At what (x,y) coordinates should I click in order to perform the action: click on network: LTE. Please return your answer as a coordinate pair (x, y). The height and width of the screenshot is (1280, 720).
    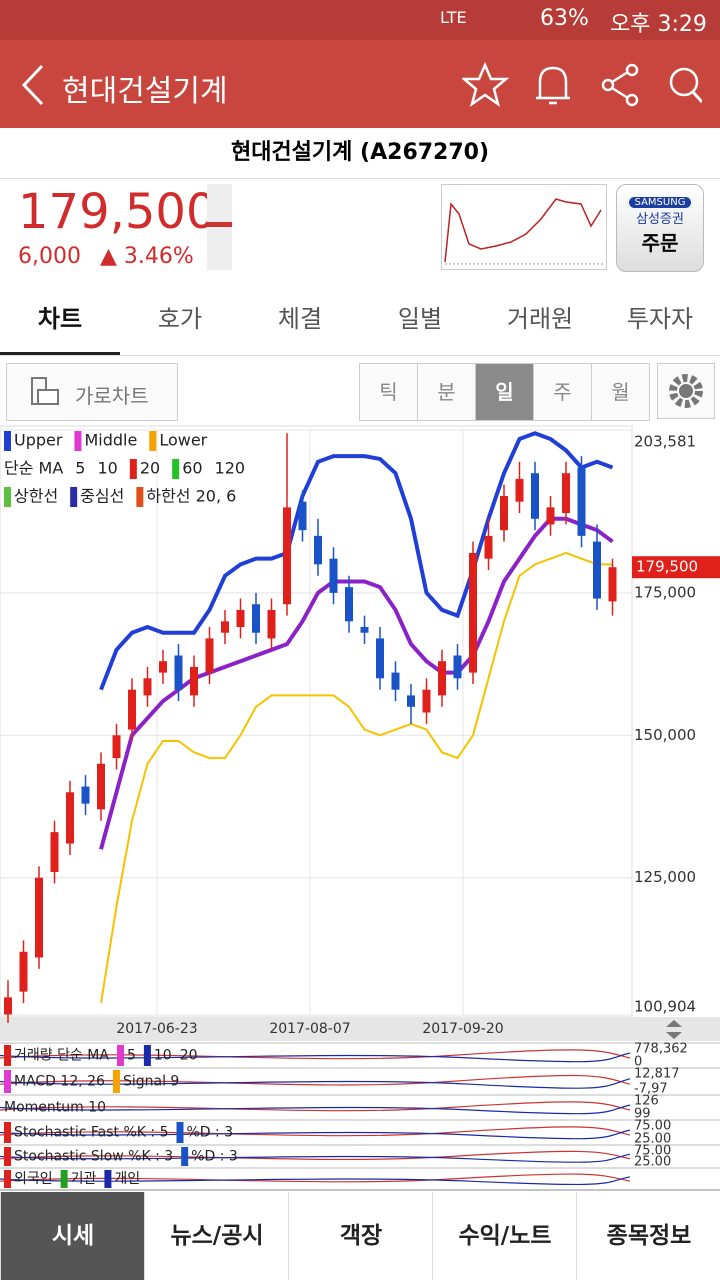
    Looking at the image, I should click on (453, 17).